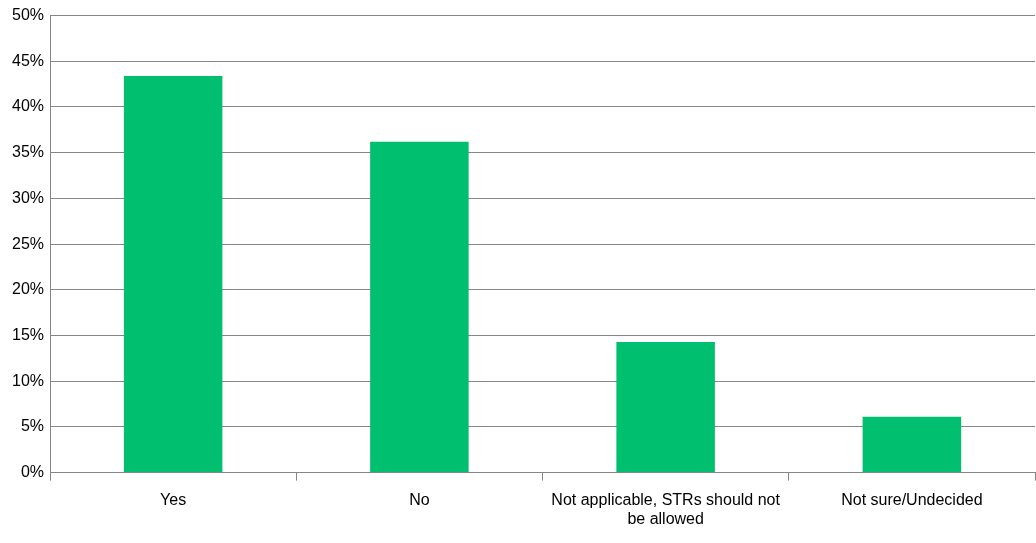 The image size is (1036, 543). I want to click on x-tick-label: Yes, so click(173, 499).